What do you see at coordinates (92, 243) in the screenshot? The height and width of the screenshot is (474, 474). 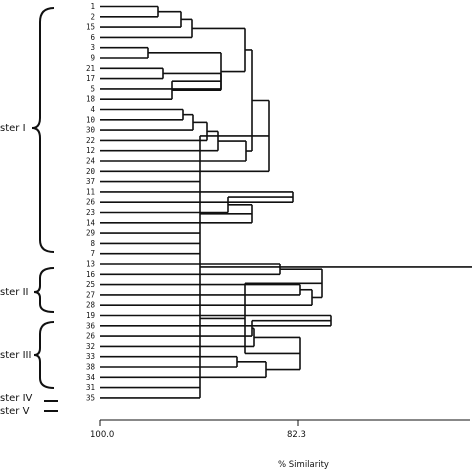 I see `leaf-label: 8` at bounding box center [92, 243].